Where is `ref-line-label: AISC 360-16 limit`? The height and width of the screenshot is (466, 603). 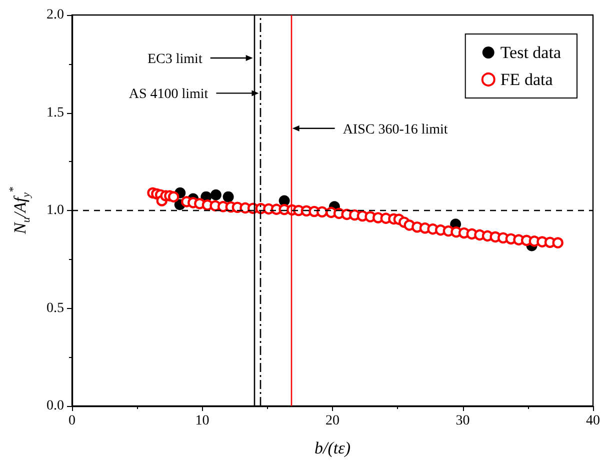
ref-line-label: AISC 360-16 limit is located at coordinates (395, 130).